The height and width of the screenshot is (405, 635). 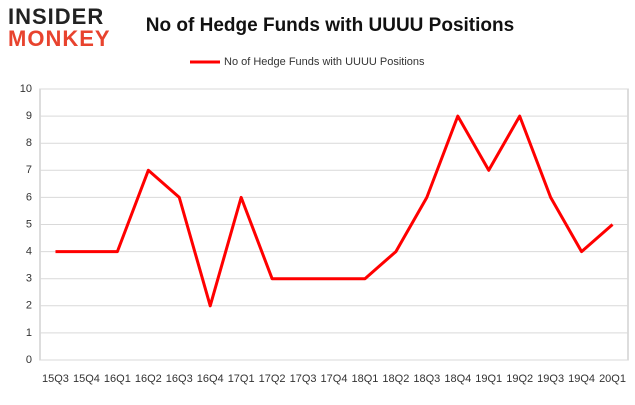 I want to click on x-tick-label: 16Q3, so click(x=179, y=379).